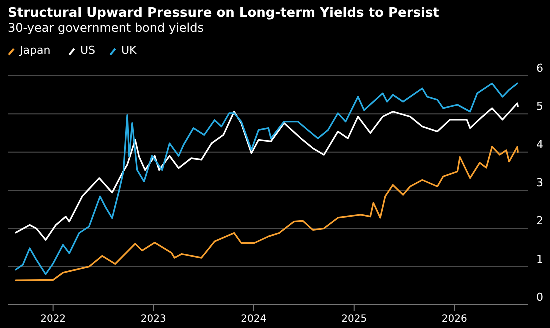  I want to click on legend-label: US, so click(88, 50).